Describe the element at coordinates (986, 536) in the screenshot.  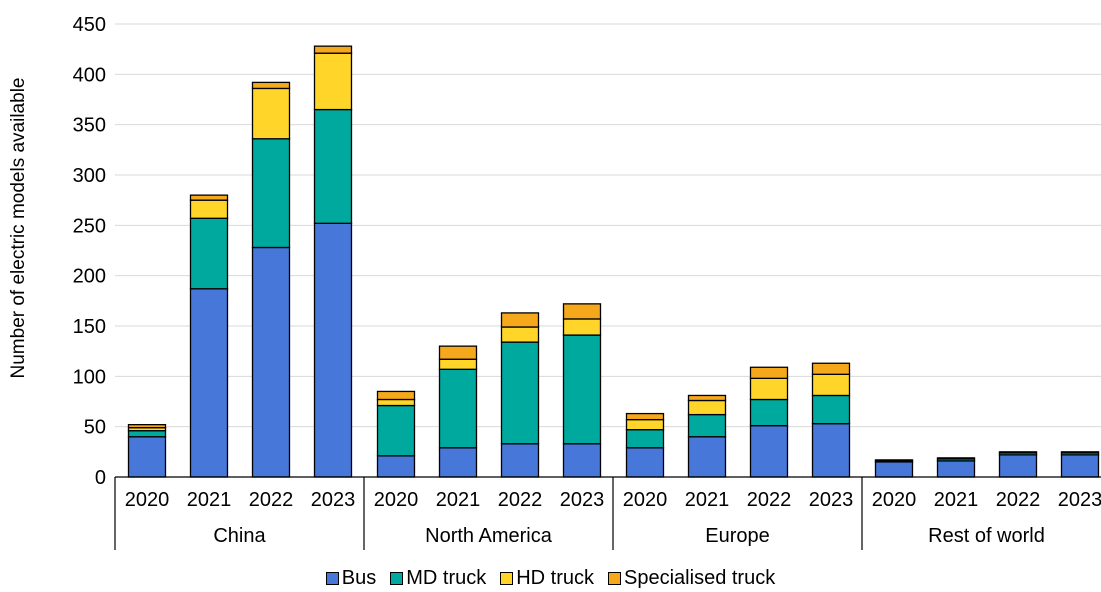
I see `group-label: Rest of world` at that location.